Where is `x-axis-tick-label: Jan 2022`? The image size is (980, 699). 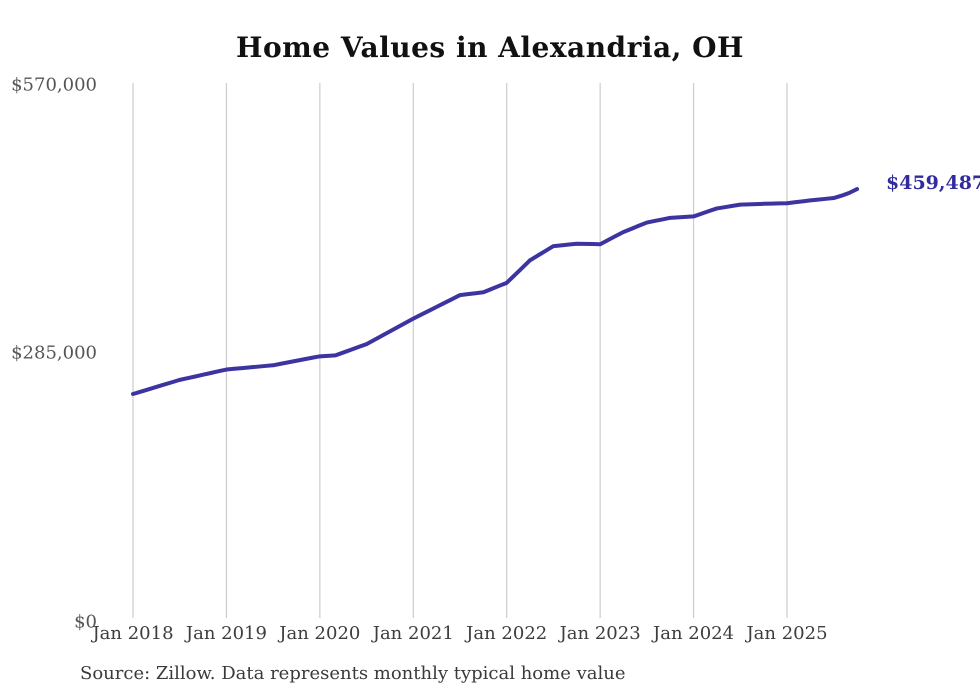 x-axis-tick-label: Jan 2022 is located at coordinates (507, 633).